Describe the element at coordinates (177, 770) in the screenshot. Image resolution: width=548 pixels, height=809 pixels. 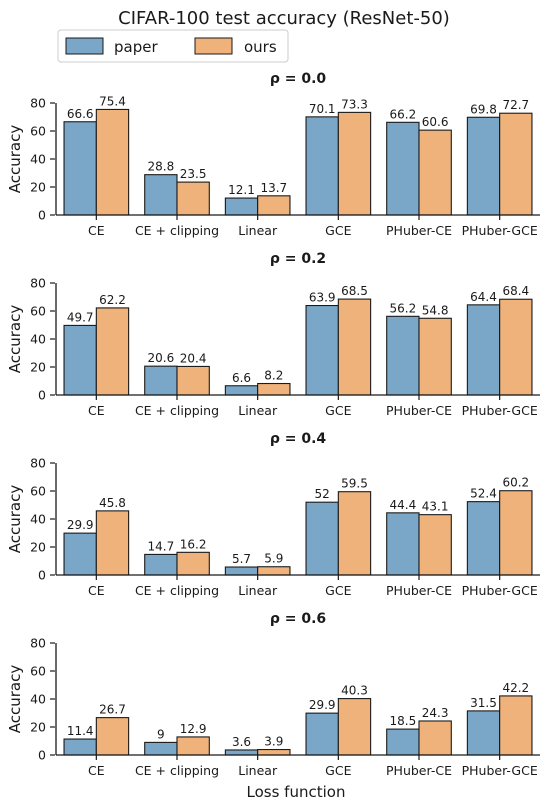
I see `x-tick-label-3-1: CE + clipping` at that location.